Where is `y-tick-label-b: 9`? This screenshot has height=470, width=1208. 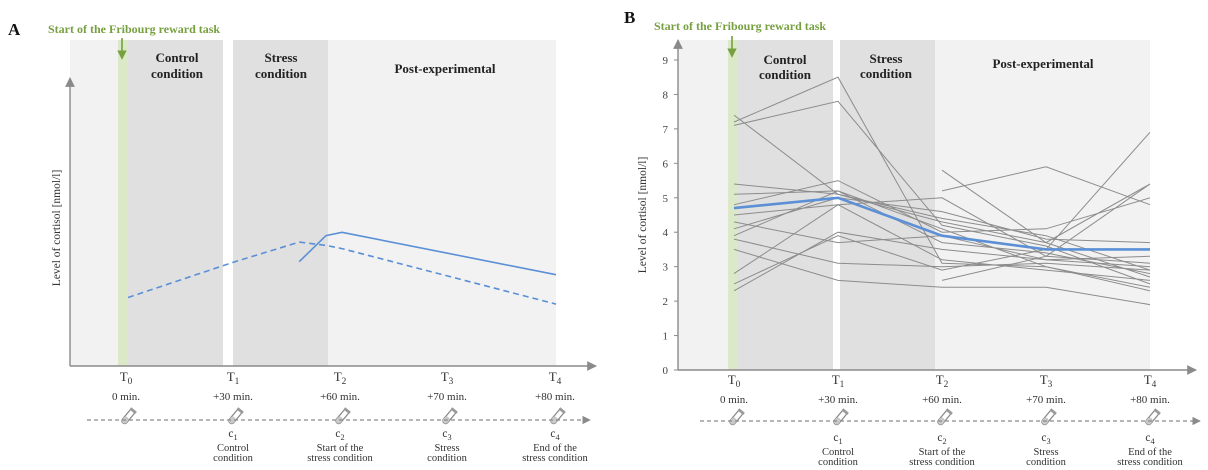
y-tick-label-b: 9 is located at coordinates (666, 61).